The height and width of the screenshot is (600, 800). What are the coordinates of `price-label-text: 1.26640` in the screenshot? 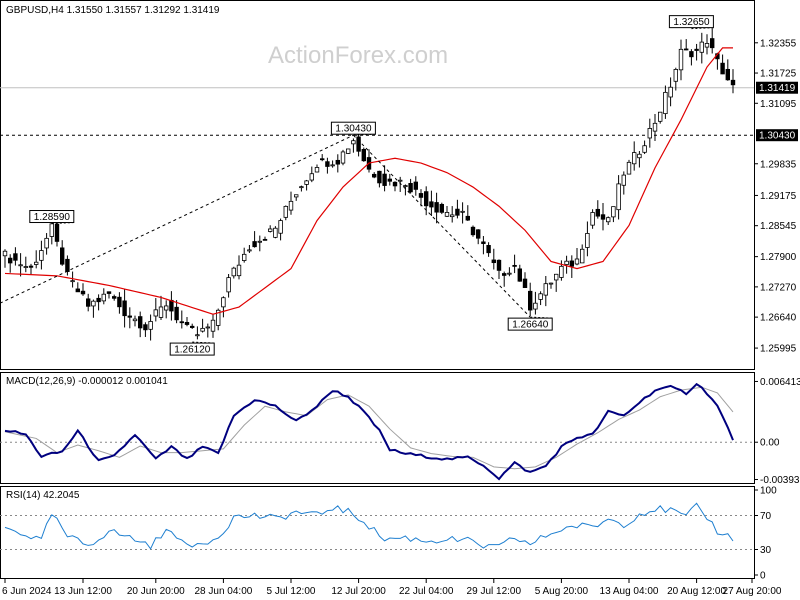 It's located at (530, 325).